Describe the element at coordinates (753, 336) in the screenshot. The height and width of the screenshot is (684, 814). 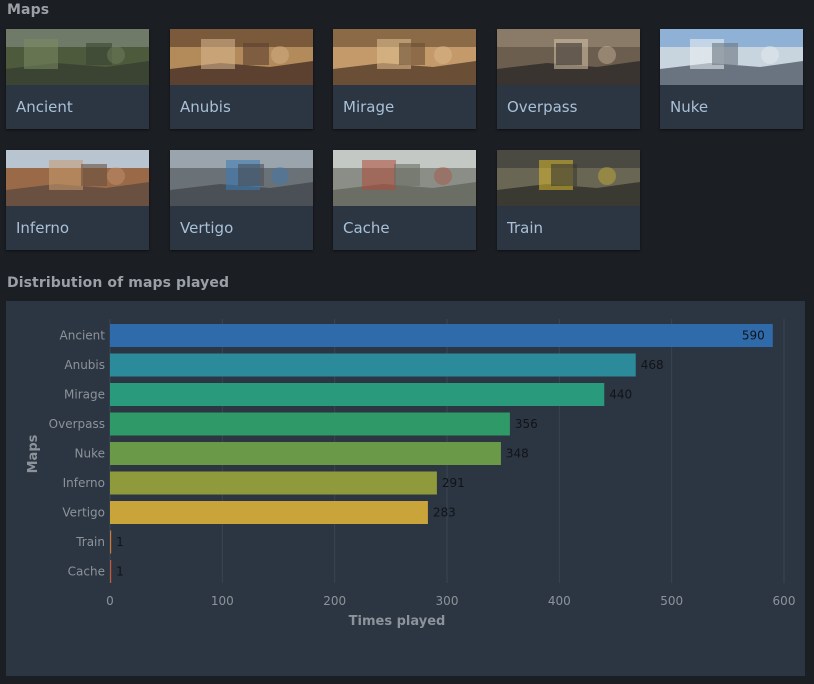
I see `bar-value-label: 590` at that location.